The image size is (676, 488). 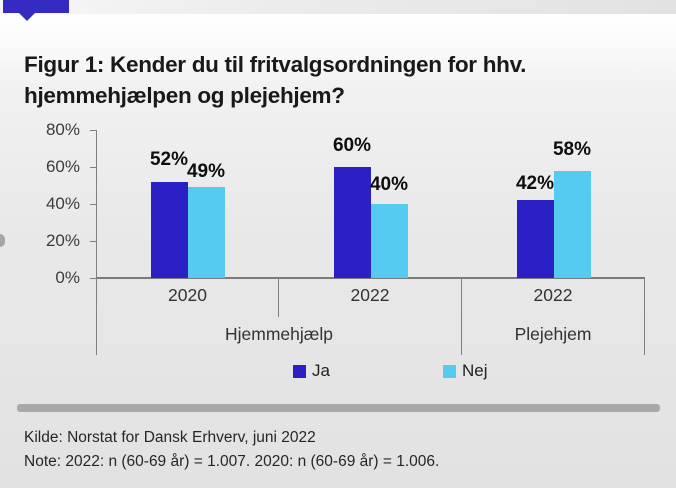 What do you see at coordinates (62, 129) in the screenshot?
I see `y-axis-tick-label: 80%` at bounding box center [62, 129].